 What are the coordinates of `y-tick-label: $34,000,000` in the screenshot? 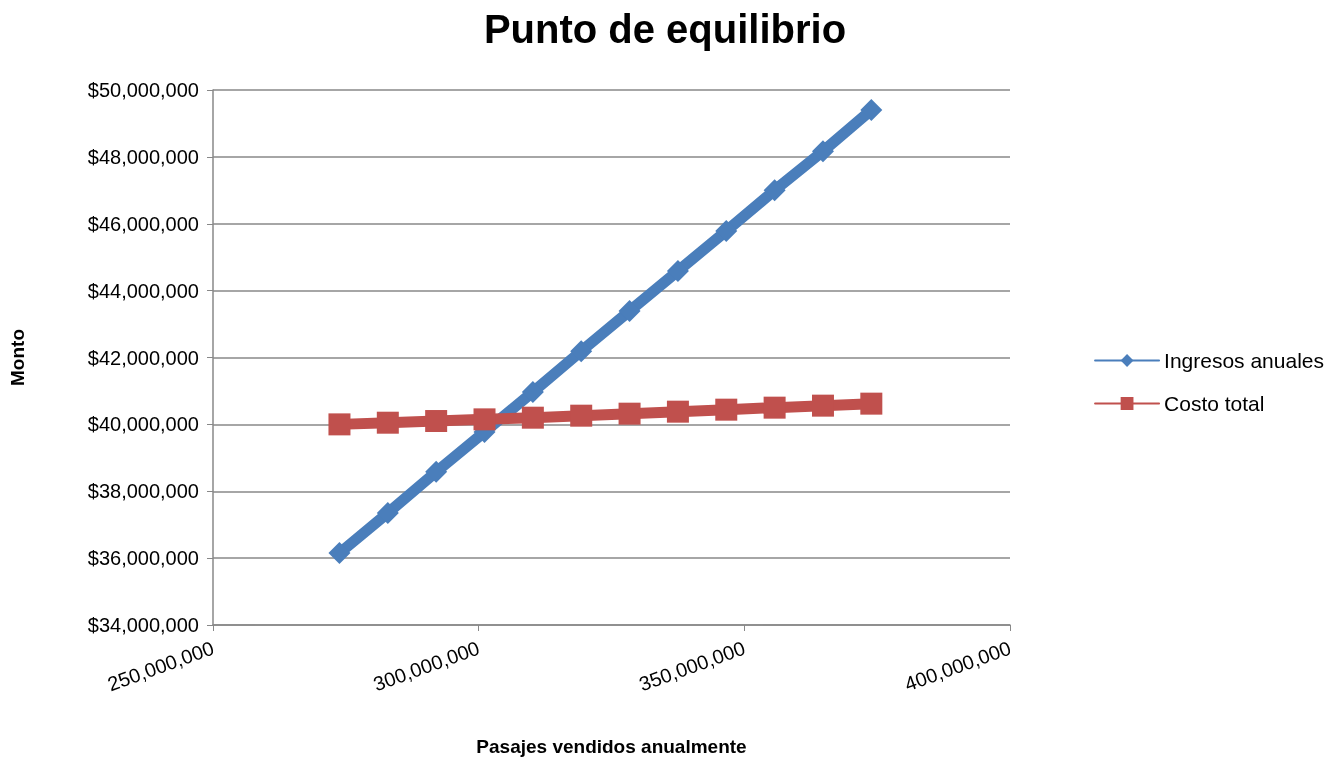 It's located at (143, 625).